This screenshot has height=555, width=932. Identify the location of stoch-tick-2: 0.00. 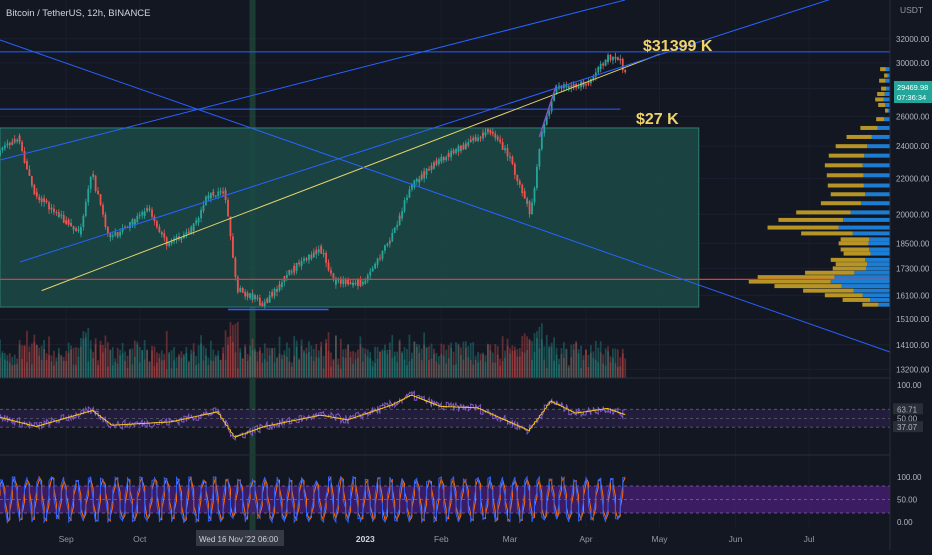
(905, 522).